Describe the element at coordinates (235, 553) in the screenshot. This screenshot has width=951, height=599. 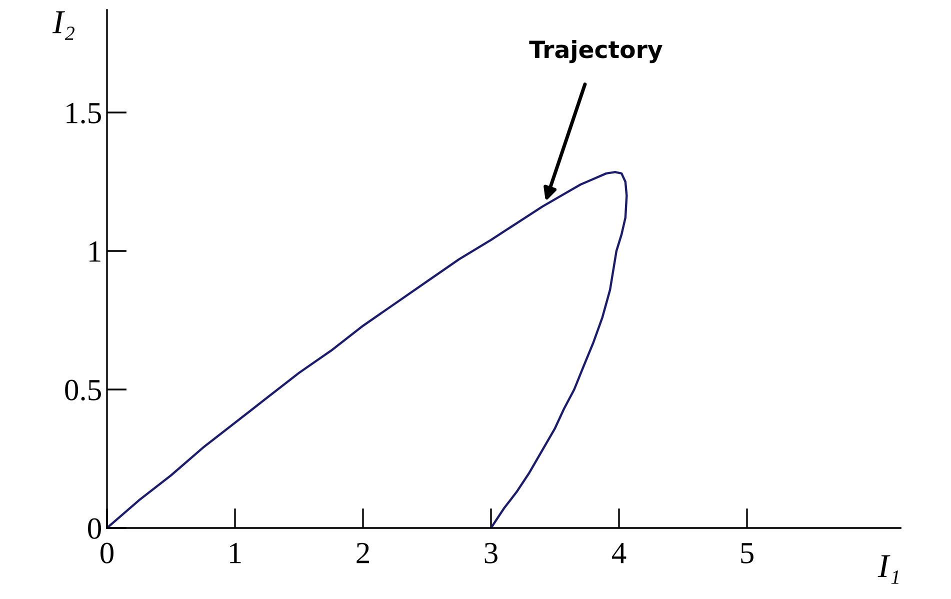
I see `x-tick-label: 1` at that location.